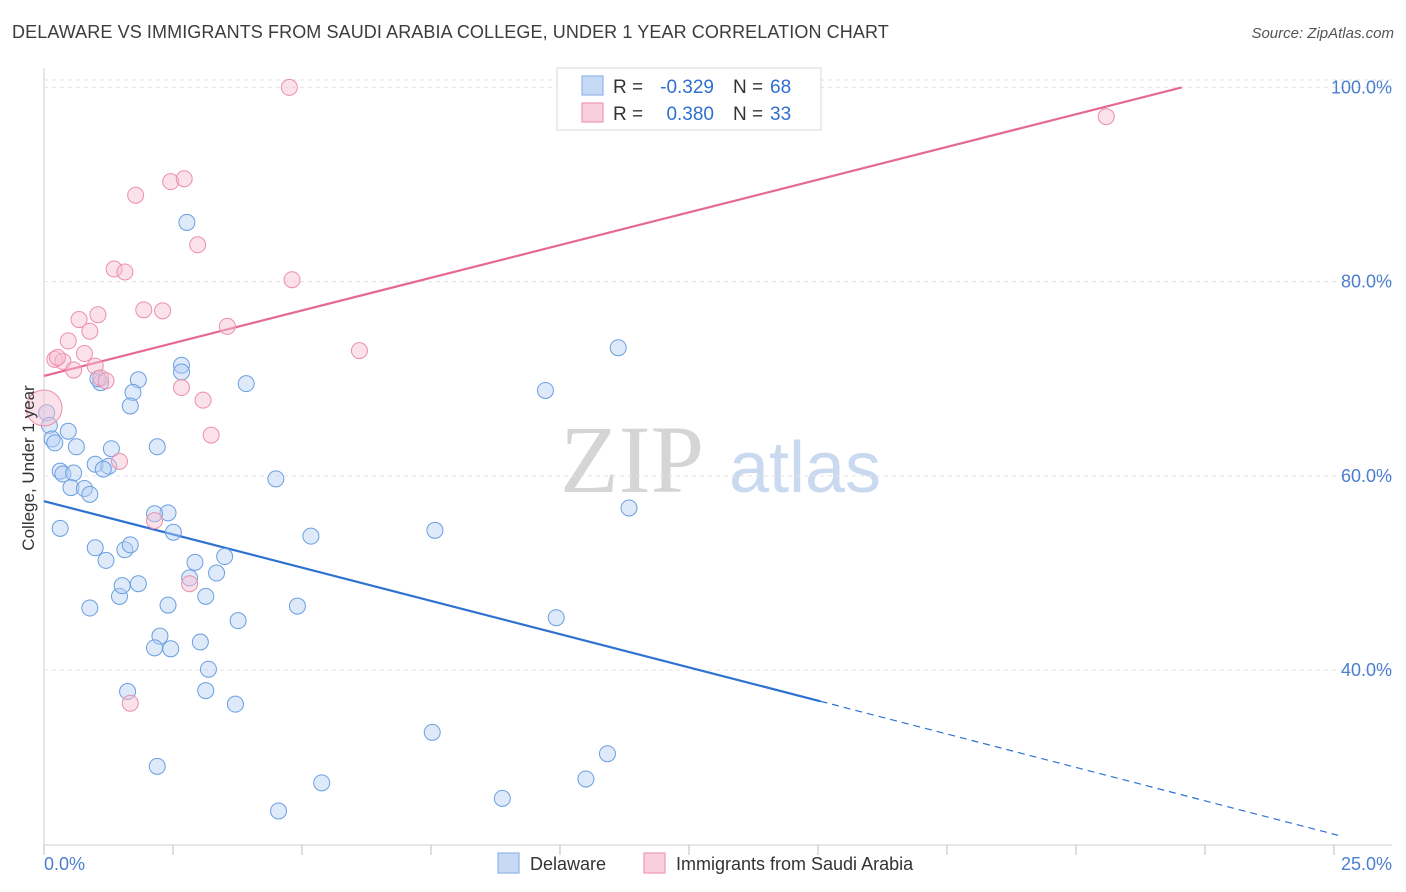  What do you see at coordinates (592, 112) in the screenshot?
I see `legend-swatch-saudi` at bounding box center [592, 112].